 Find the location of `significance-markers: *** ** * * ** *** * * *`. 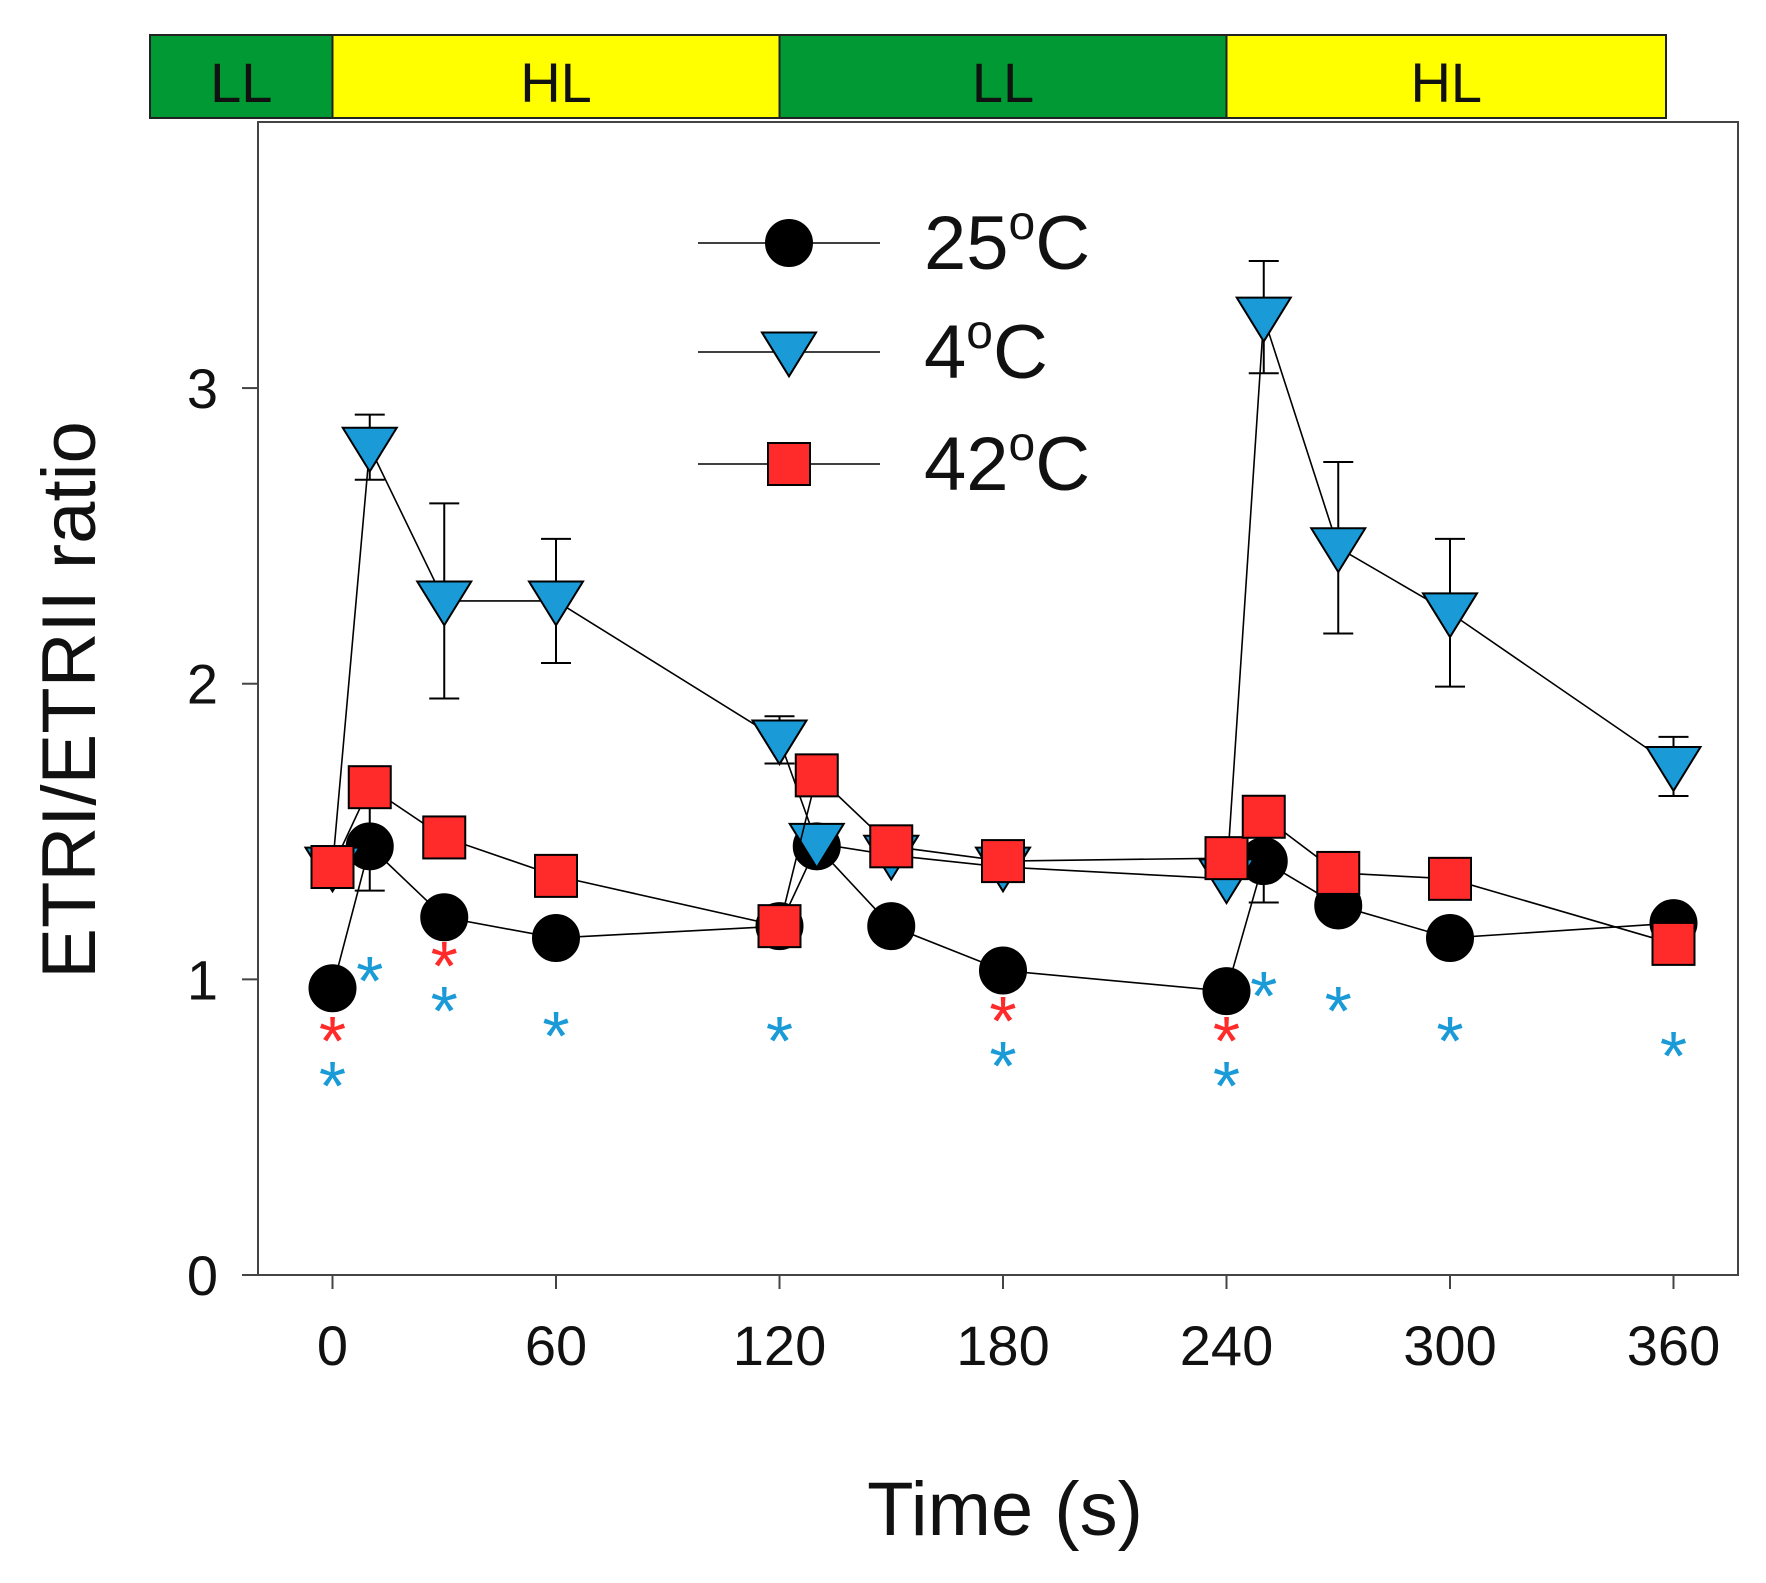

significance-markers: *** ** * * ** *** * * * is located at coordinates (1003, 1026).